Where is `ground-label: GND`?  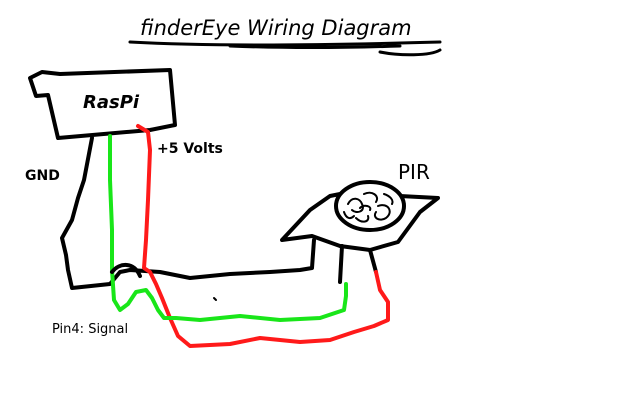
ground-label: GND is located at coordinates (42, 176).